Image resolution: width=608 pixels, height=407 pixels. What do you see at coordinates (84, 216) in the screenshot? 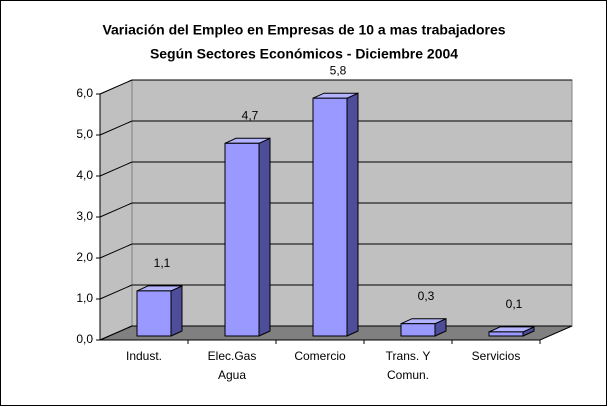
I see `y-tick-label: 3,0` at bounding box center [84, 216].